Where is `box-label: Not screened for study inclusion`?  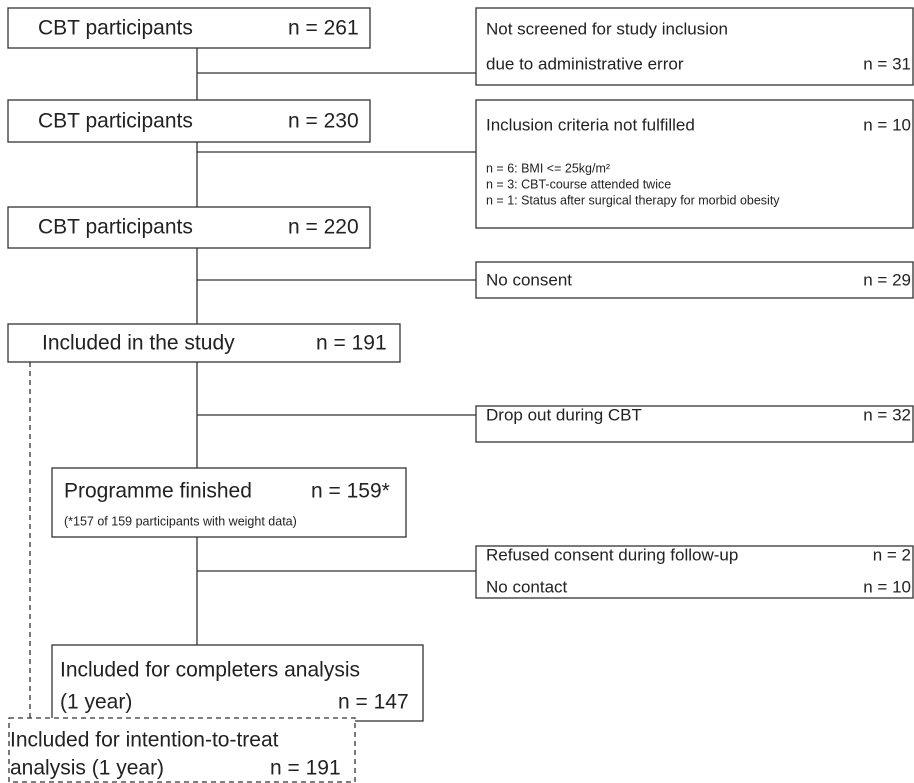
box-label: Not screened for study inclusion is located at coordinates (607, 28).